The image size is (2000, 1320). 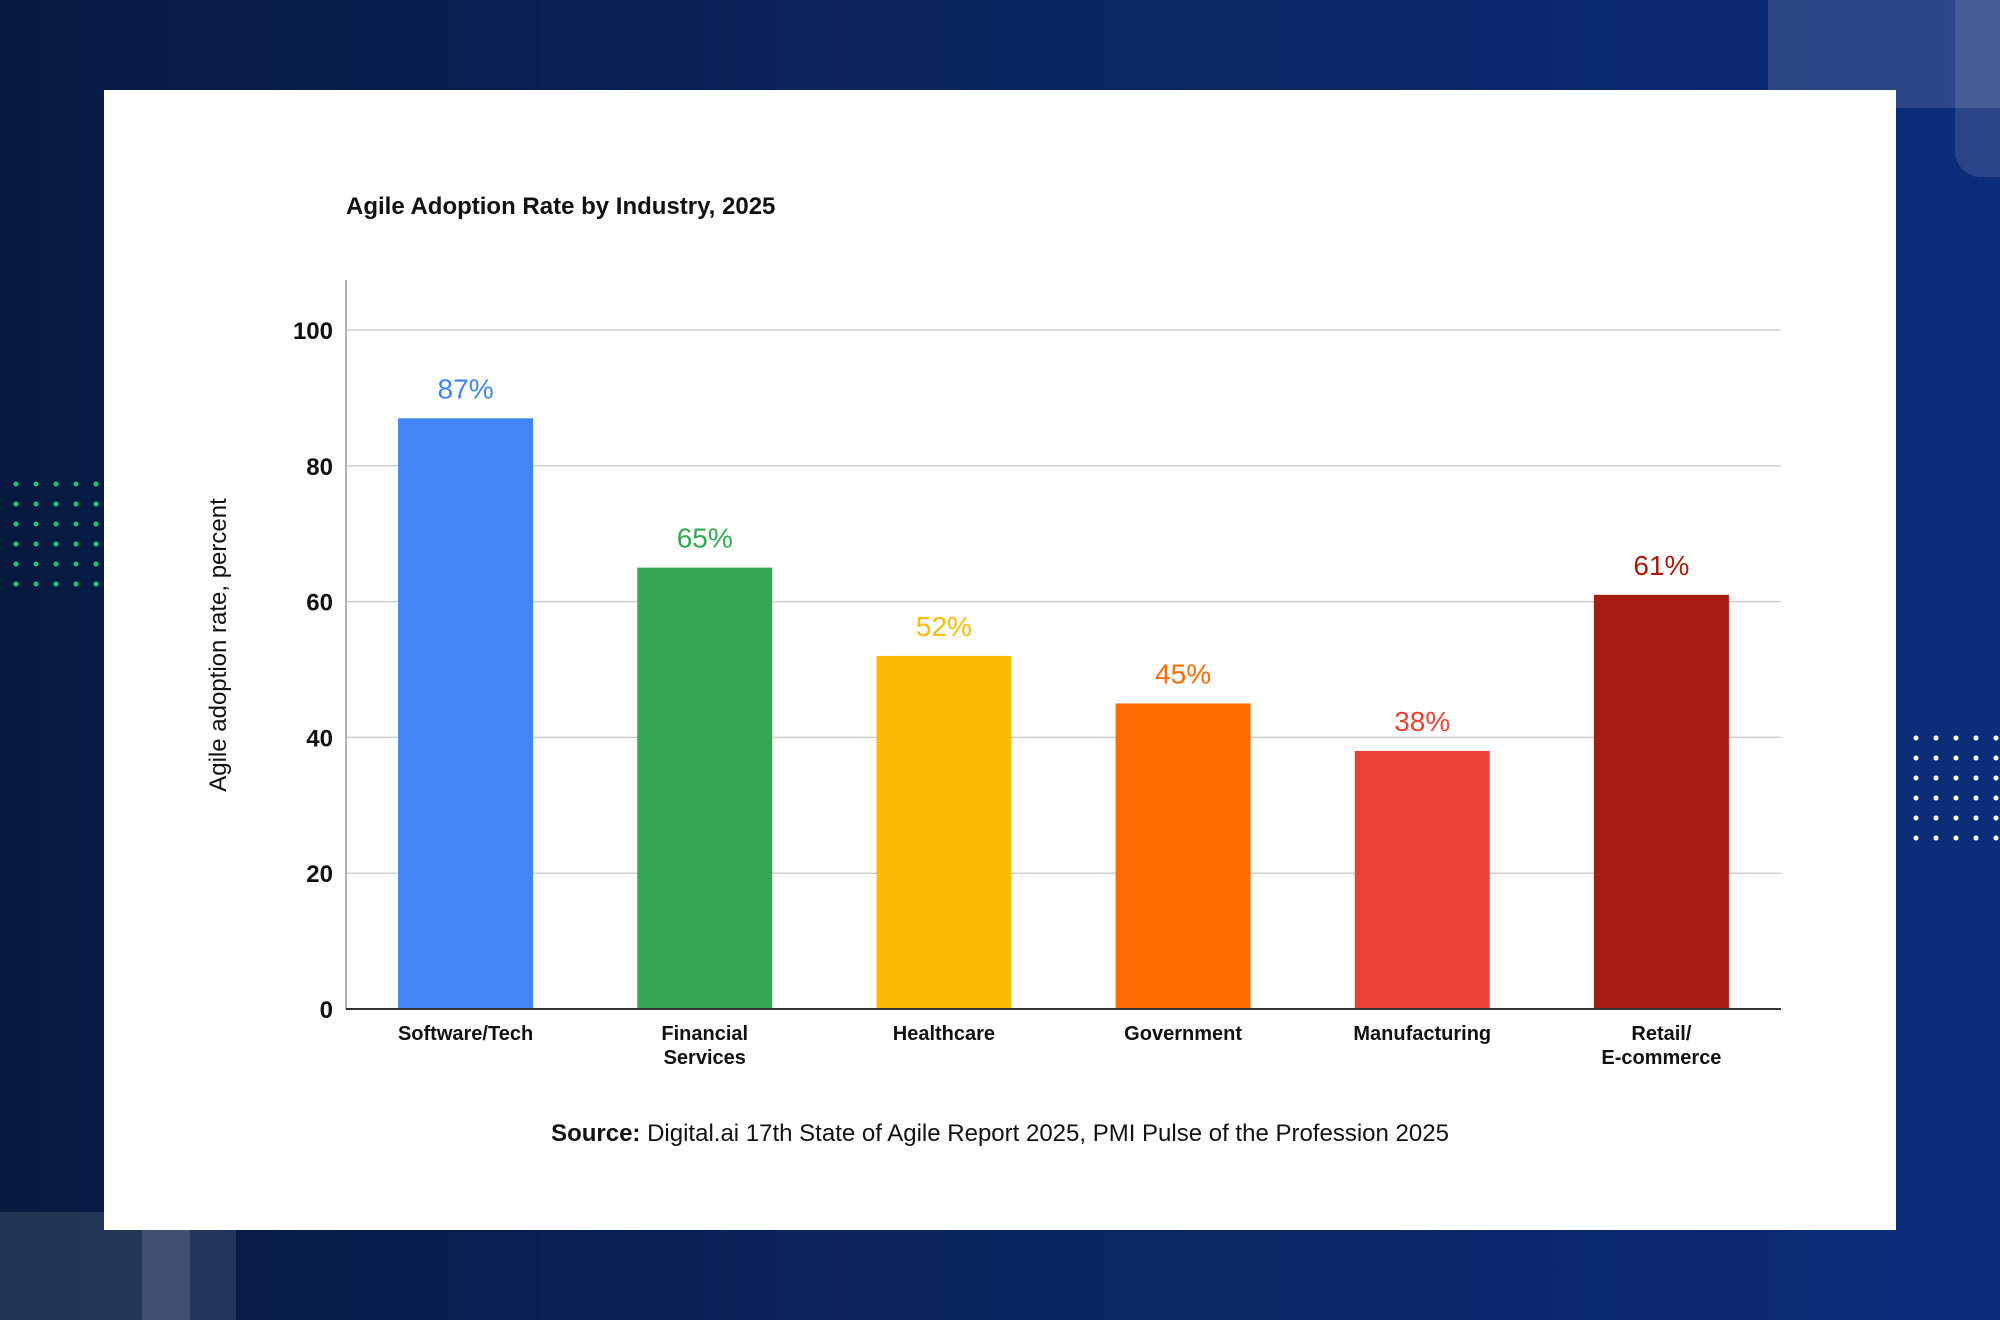 What do you see at coordinates (58, 531) in the screenshot?
I see `decor-dot-grid-green` at bounding box center [58, 531].